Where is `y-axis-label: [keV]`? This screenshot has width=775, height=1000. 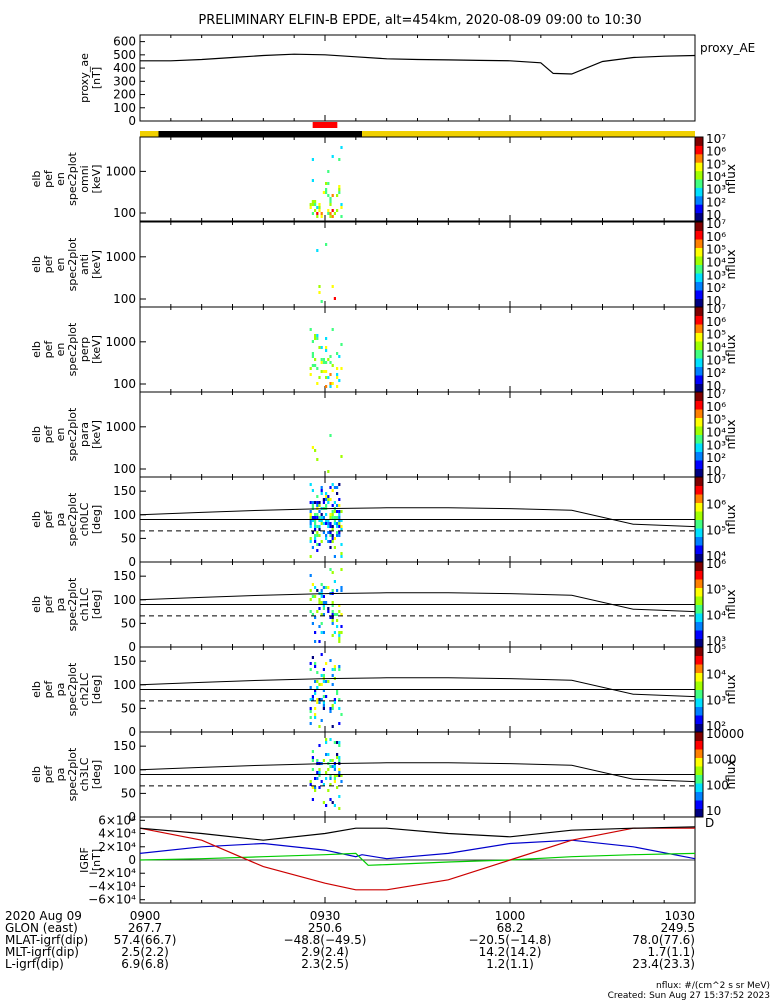
y-axis-label: [keV] is located at coordinates (96, 179).